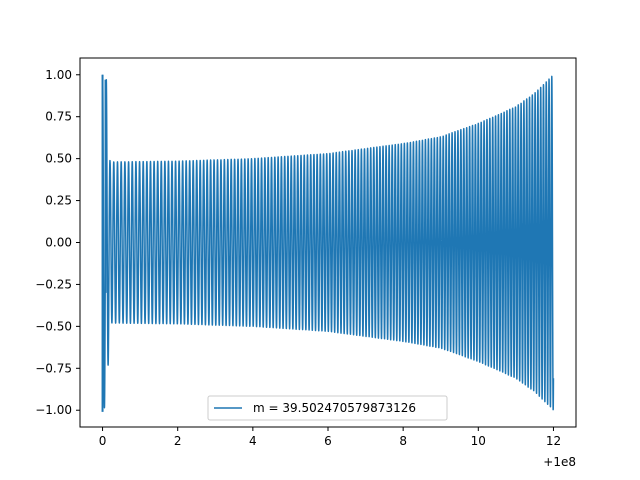 This screenshot has width=640, height=480. Describe the element at coordinates (559, 462) in the screenshot. I see `x-offset-label: +1e8` at that location.